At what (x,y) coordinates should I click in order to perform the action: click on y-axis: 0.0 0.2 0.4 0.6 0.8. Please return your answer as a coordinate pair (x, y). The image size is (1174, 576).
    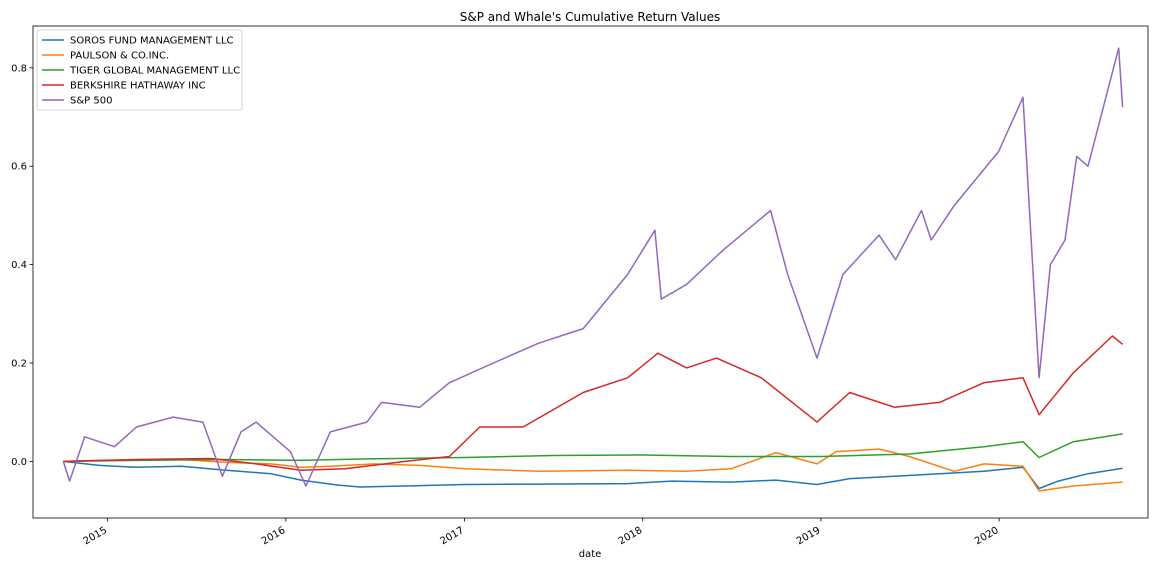
    Looking at the image, I should click on (22, 265).